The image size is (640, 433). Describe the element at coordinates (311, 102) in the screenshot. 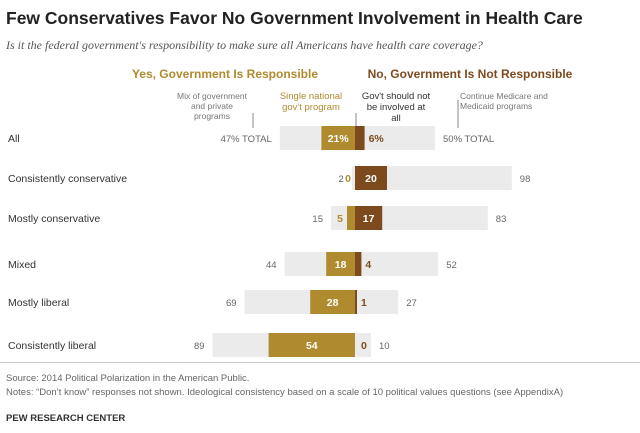

I see `annotation-single: Single national gov't program` at that location.